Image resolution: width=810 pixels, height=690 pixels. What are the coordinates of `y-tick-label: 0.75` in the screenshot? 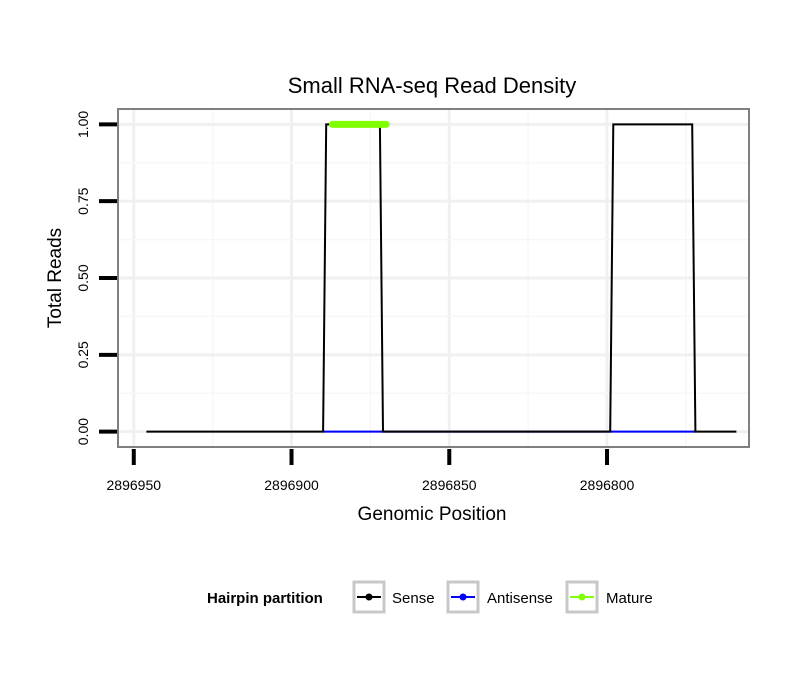 It's located at (83, 200).